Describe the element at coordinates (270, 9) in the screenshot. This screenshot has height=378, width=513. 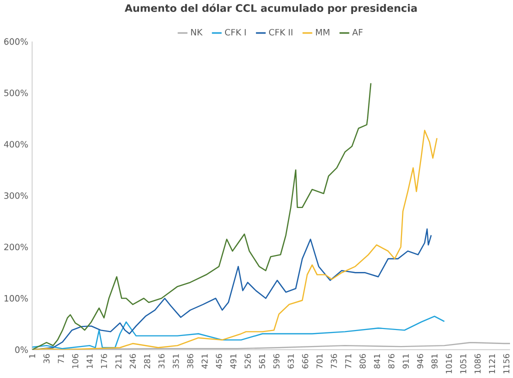
I see `chart-title: Aumento del dólar CCL acumulado por presidencia` at that location.